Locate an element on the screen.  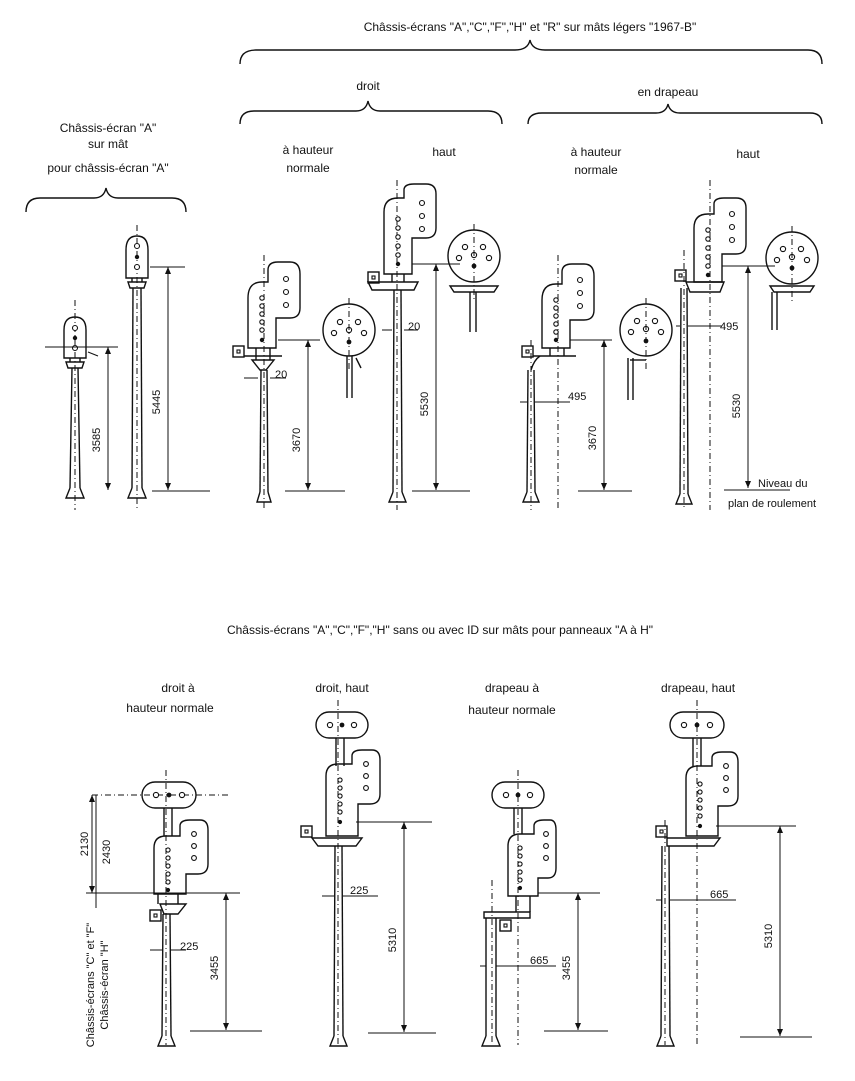
b3-label-1: drapeau à is located at coordinates (512, 688).